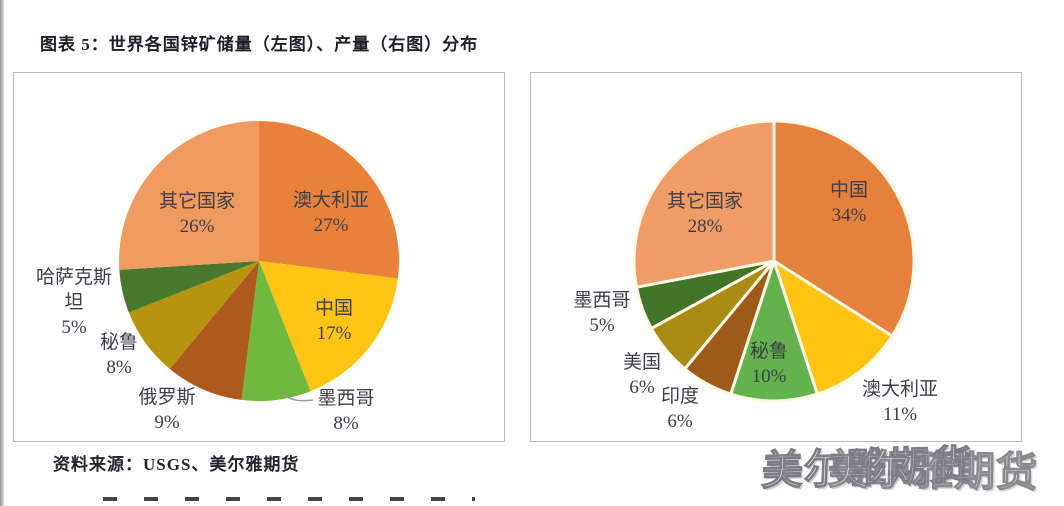 This screenshot has height=506, width=1064. Describe the element at coordinates (769, 376) in the screenshot. I see `pie-label-percent: 10%` at that location.